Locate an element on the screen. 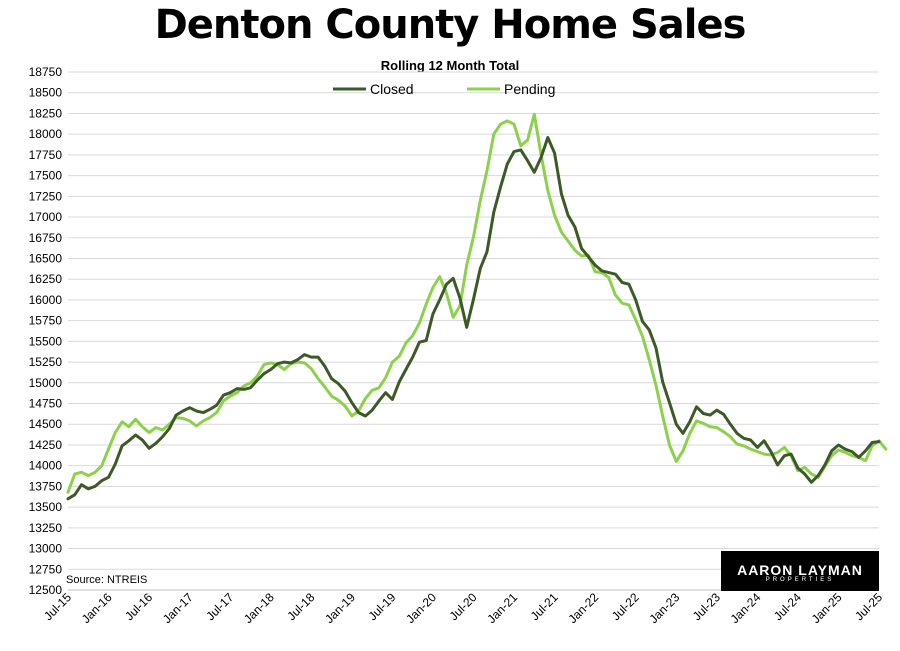 This screenshot has width=900, height=651. x-tick-label: Jul-20 is located at coordinates (463, 606).